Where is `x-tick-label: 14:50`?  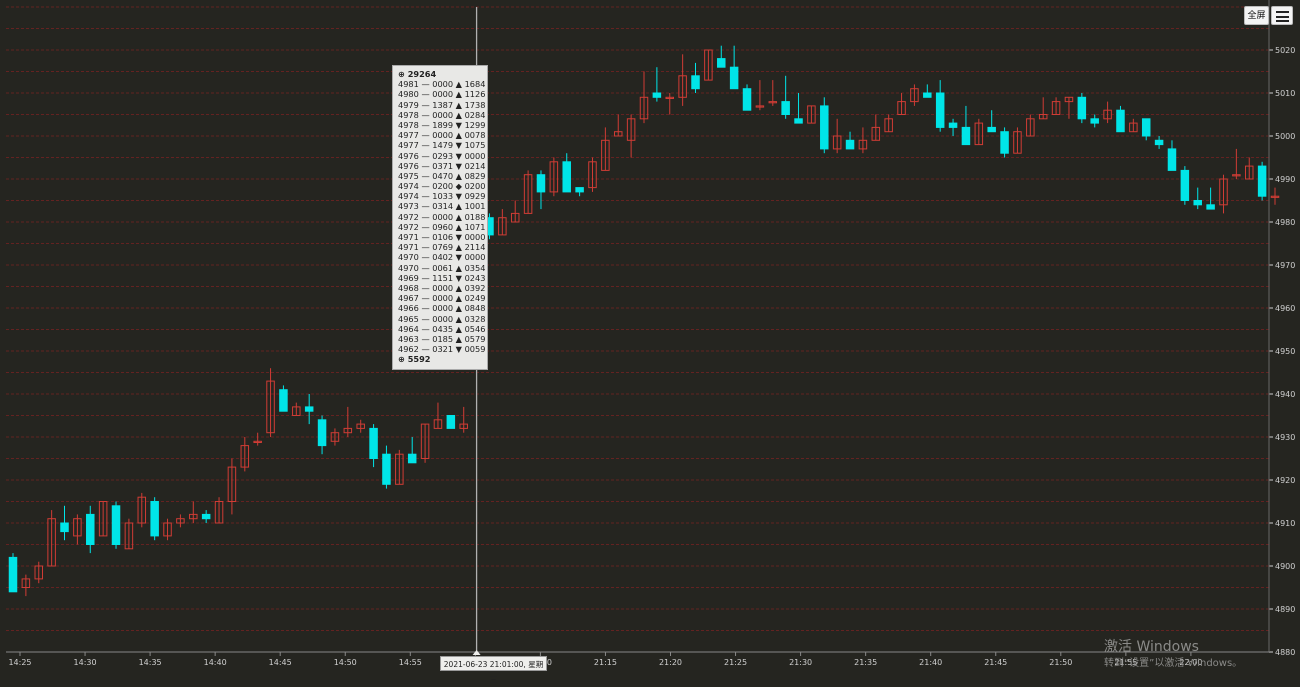 x-tick-label: 14:50 is located at coordinates (345, 662).